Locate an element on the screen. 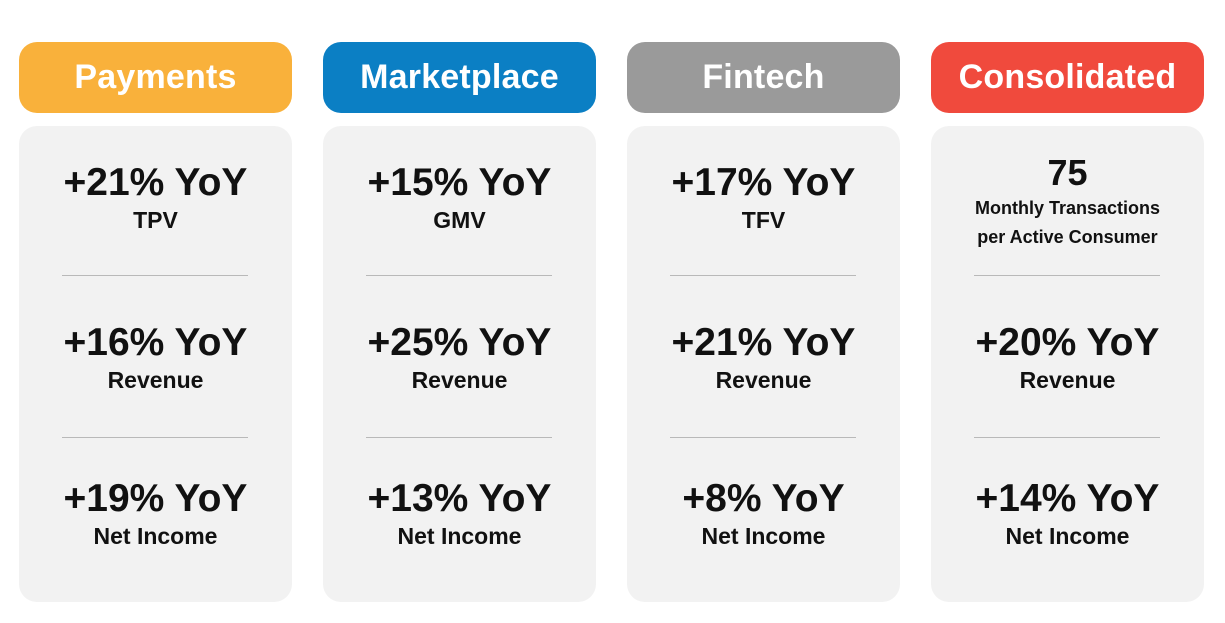 Image resolution: width=1225 pixels, height=623 pixels. fintech-header: Fintech is located at coordinates (763, 77).